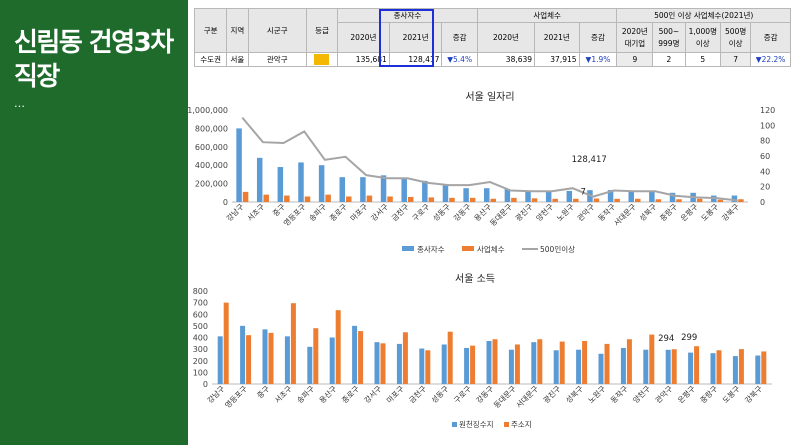 This screenshot has width=791, height=445. I want to click on col-large-change: 증감, so click(770, 37).